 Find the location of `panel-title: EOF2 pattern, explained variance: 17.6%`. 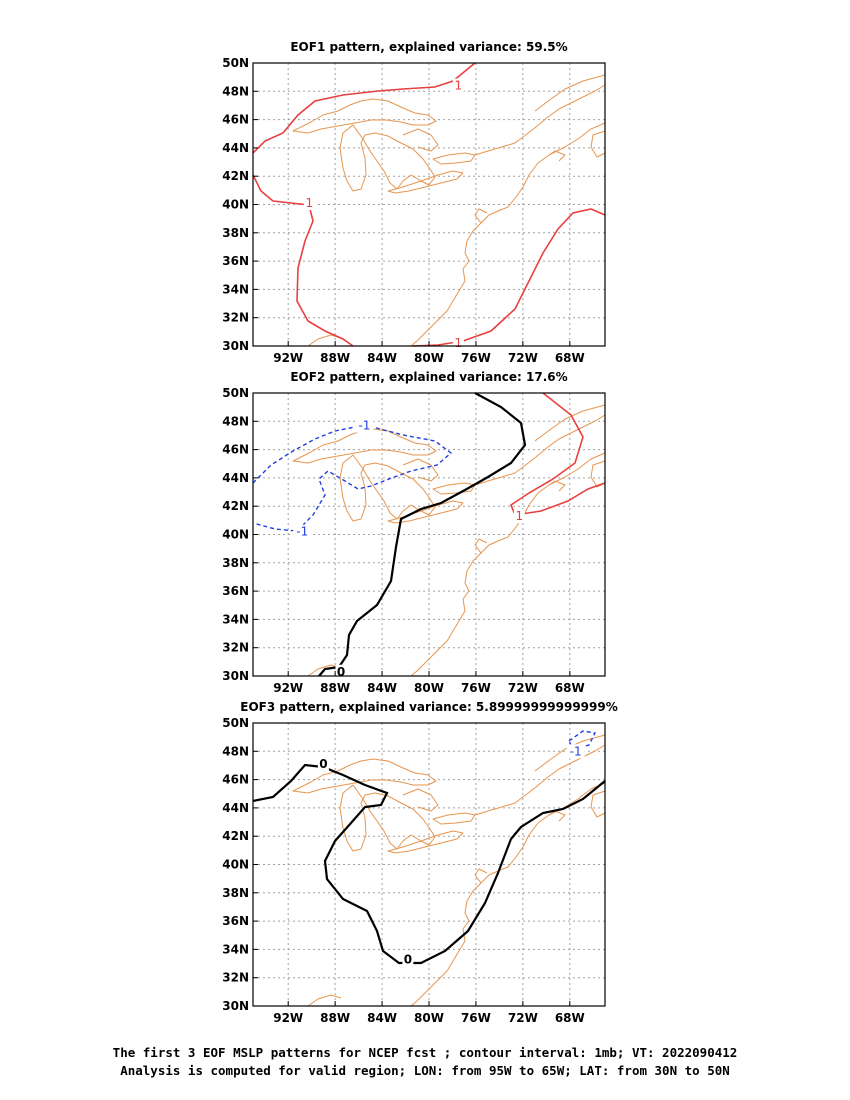

panel-title: EOF2 pattern, explained variance: 17.6% is located at coordinates (428, 377).